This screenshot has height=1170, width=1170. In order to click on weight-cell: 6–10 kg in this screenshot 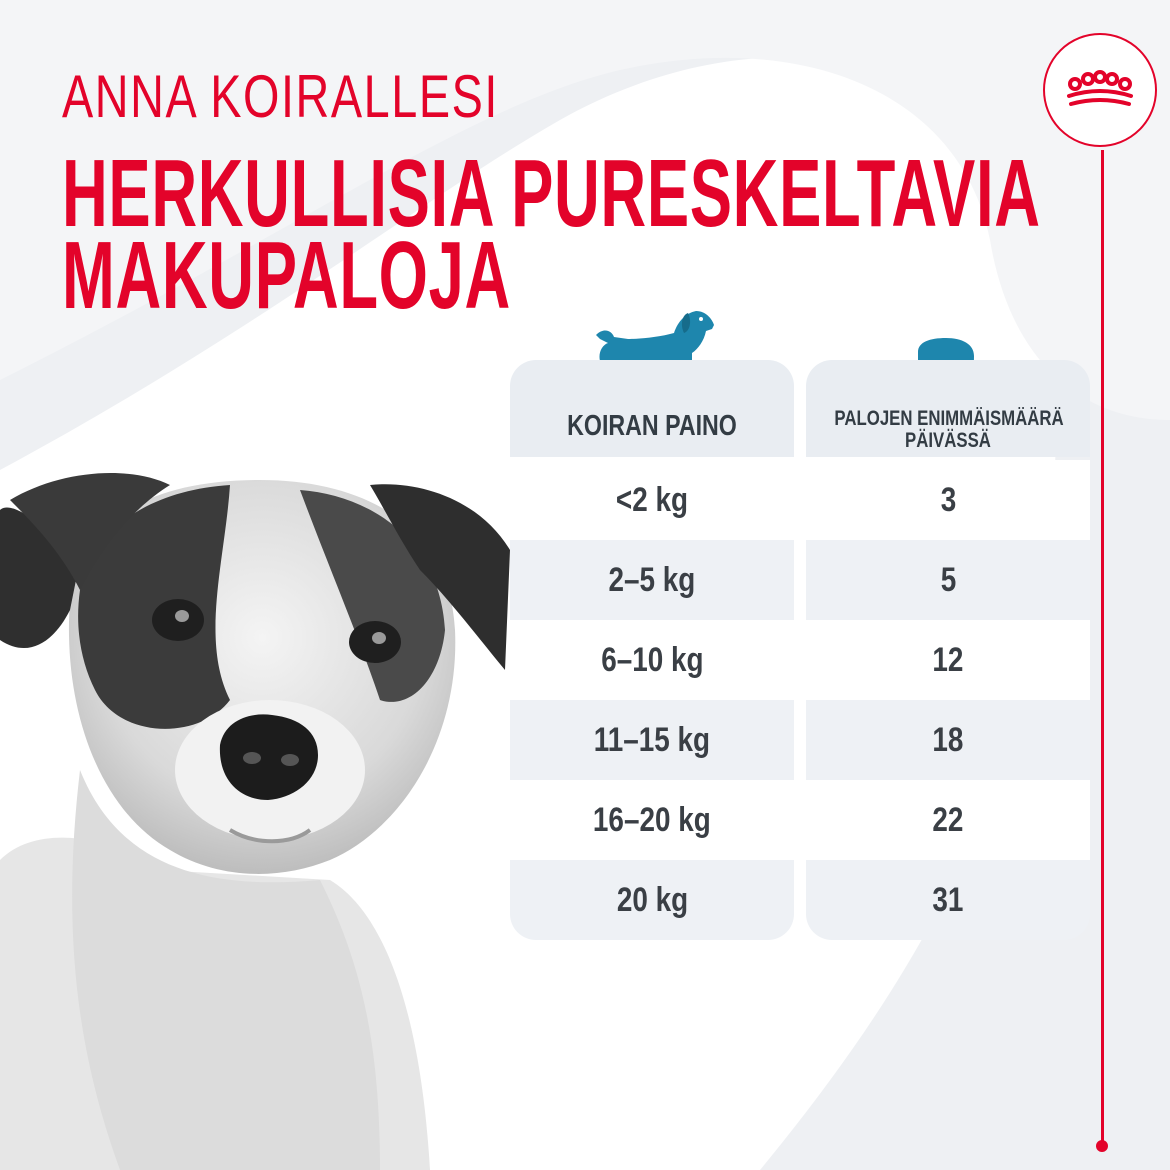, I will do `click(652, 660)`.